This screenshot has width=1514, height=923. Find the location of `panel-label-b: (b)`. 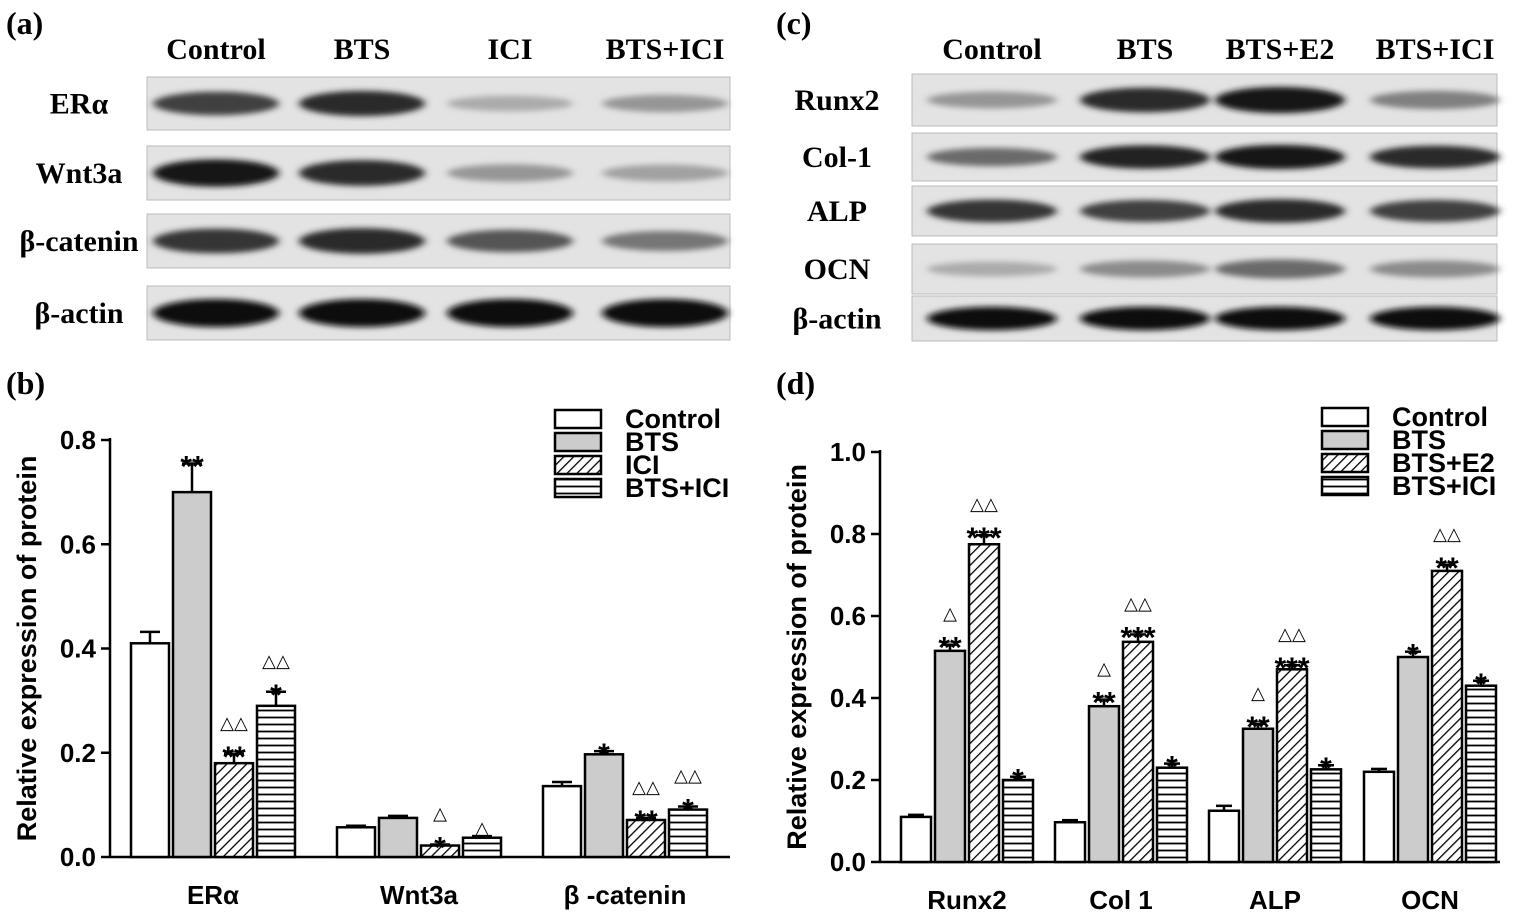

panel-label-b: (b) is located at coordinates (25, 383).